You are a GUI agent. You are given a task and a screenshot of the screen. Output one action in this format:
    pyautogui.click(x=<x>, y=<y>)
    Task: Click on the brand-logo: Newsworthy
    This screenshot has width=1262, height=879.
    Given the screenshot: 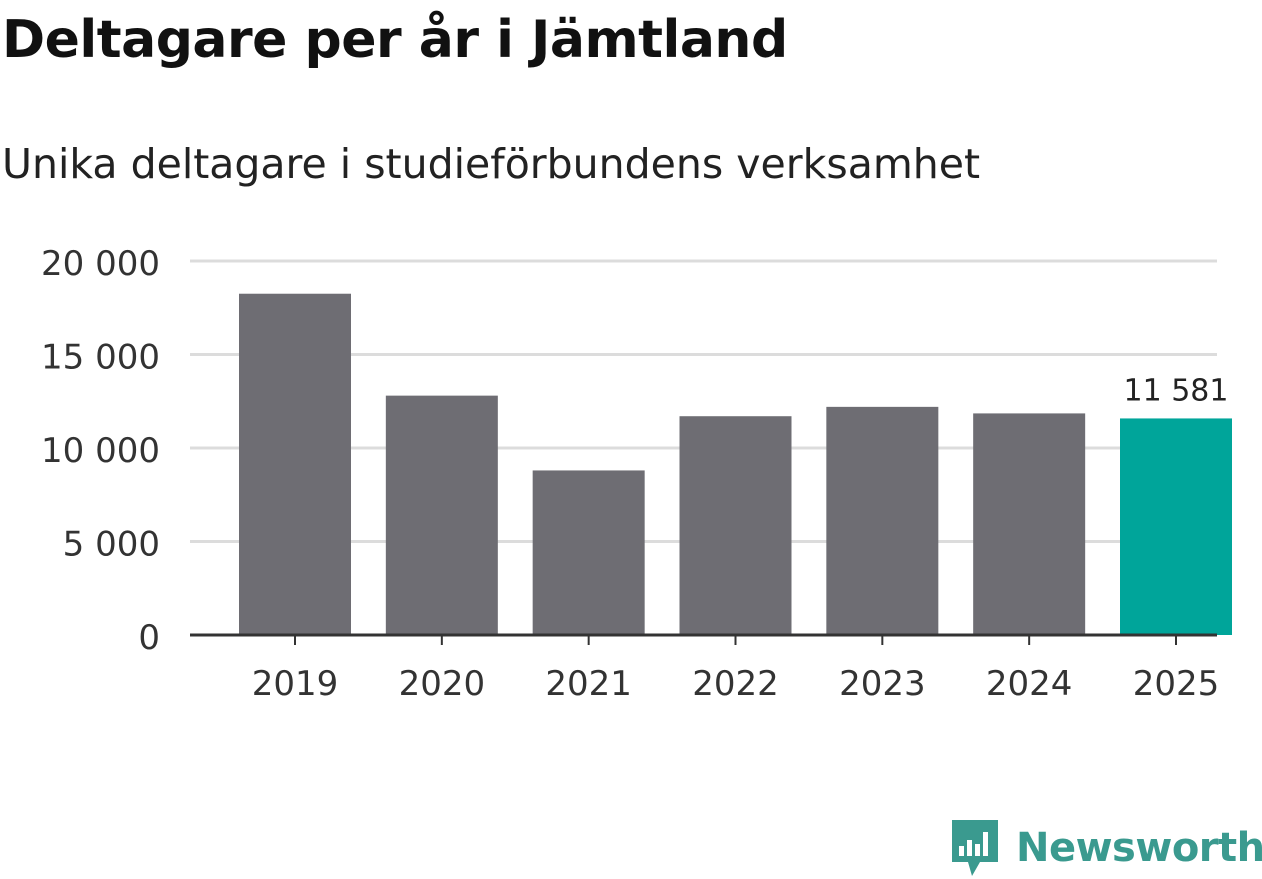 What is the action you would take?
    pyautogui.click(x=1106, y=848)
    